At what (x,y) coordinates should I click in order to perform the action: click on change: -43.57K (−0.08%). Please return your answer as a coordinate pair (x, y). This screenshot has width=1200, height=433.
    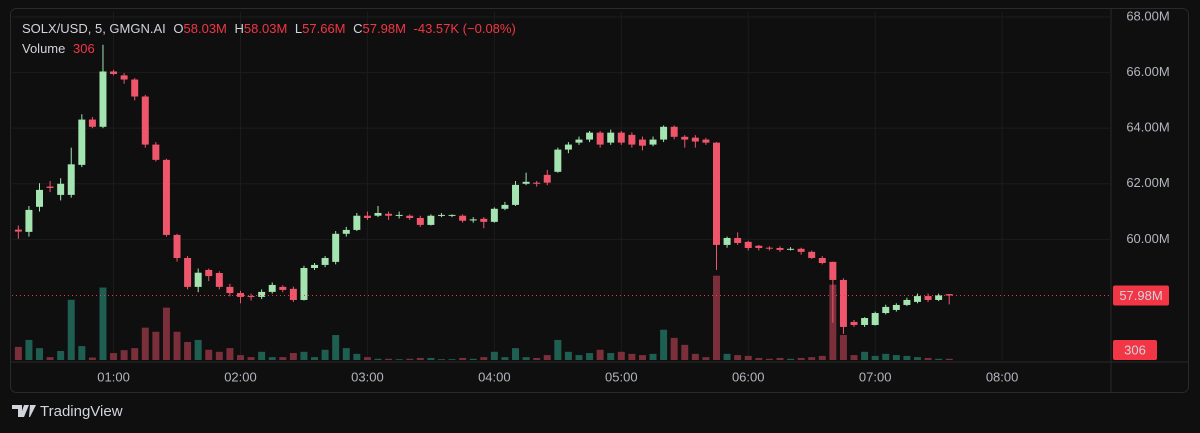
    Looking at the image, I should click on (465, 28).